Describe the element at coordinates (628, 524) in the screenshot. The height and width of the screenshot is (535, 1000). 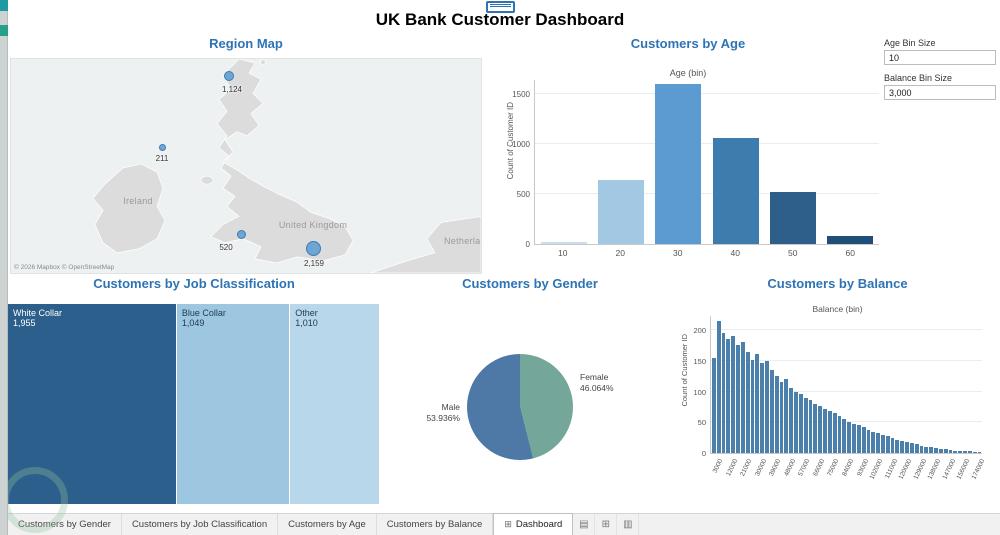
I see `new-story-button: ▥` at that location.